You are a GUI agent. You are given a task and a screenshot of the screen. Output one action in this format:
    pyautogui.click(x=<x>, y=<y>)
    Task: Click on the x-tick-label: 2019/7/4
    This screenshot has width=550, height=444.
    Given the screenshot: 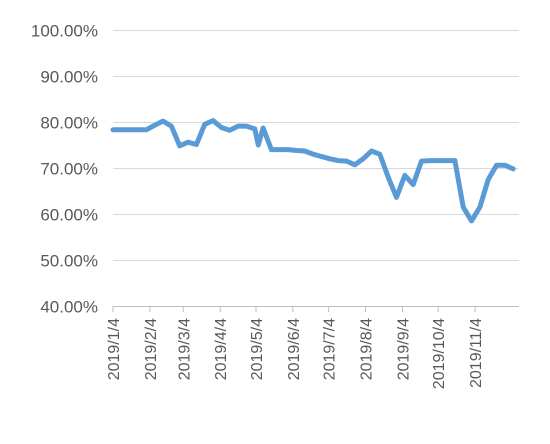 What is the action you would take?
    pyautogui.click(x=330, y=349)
    